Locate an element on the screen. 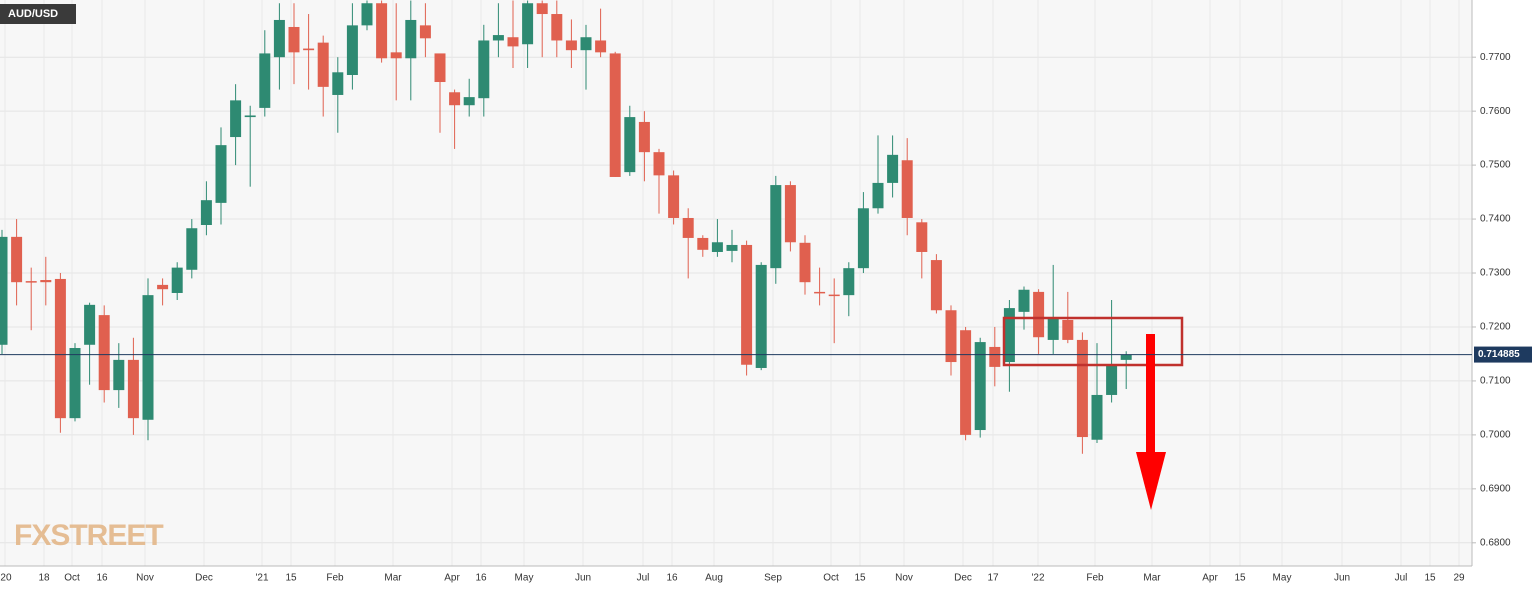 The image size is (1536, 589). y-tick-label: 0.7300 is located at coordinates (1495, 273).